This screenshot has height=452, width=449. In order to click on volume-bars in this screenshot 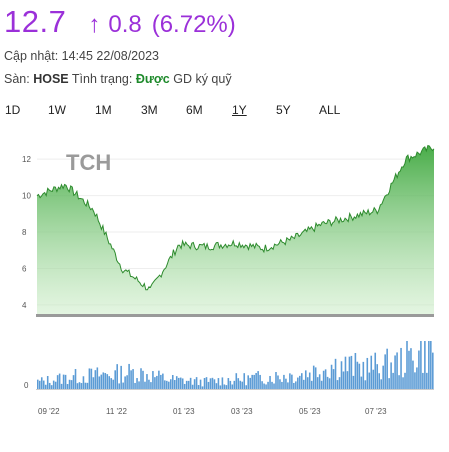, I will do `click(235, 365)`.